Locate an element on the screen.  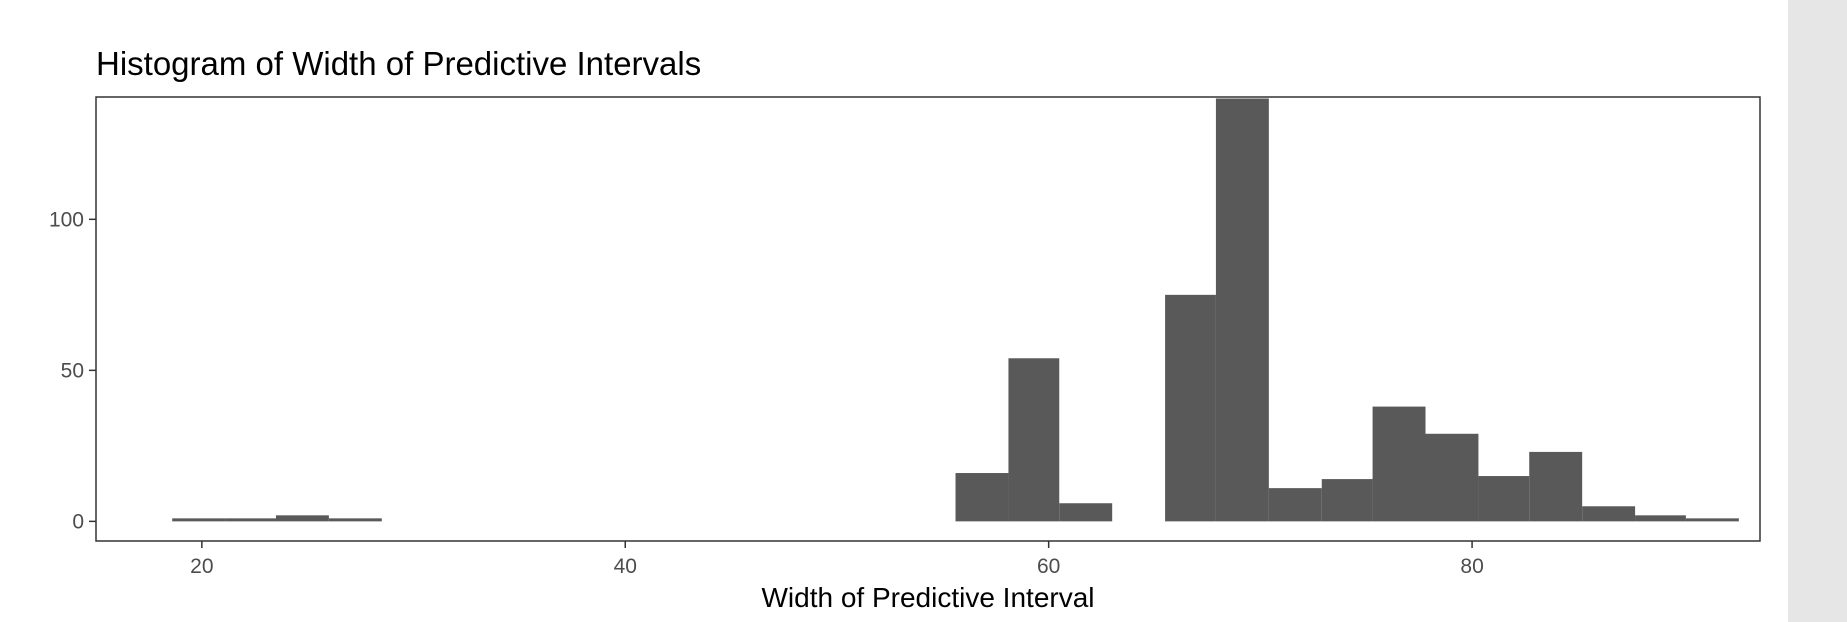
y-tick-label-1: 50 is located at coordinates (72, 370).